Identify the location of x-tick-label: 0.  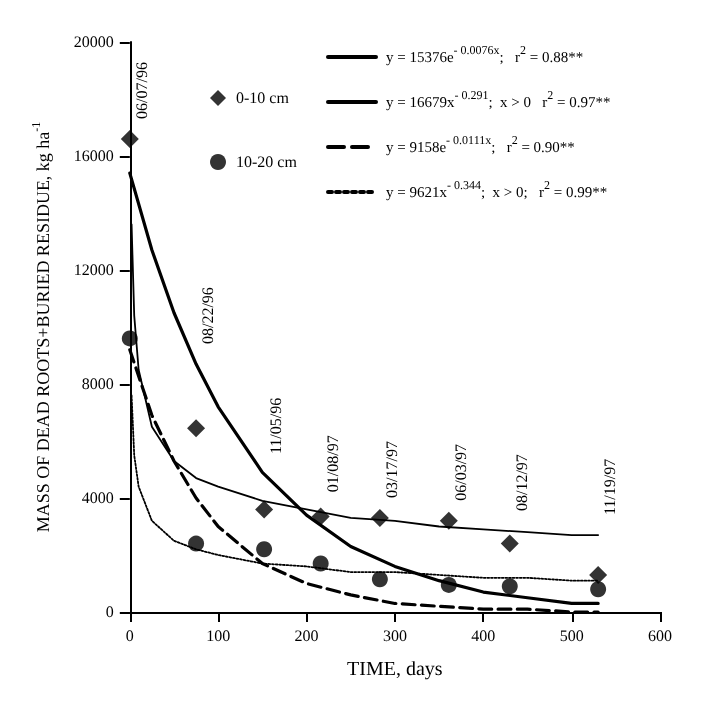
(129, 636).